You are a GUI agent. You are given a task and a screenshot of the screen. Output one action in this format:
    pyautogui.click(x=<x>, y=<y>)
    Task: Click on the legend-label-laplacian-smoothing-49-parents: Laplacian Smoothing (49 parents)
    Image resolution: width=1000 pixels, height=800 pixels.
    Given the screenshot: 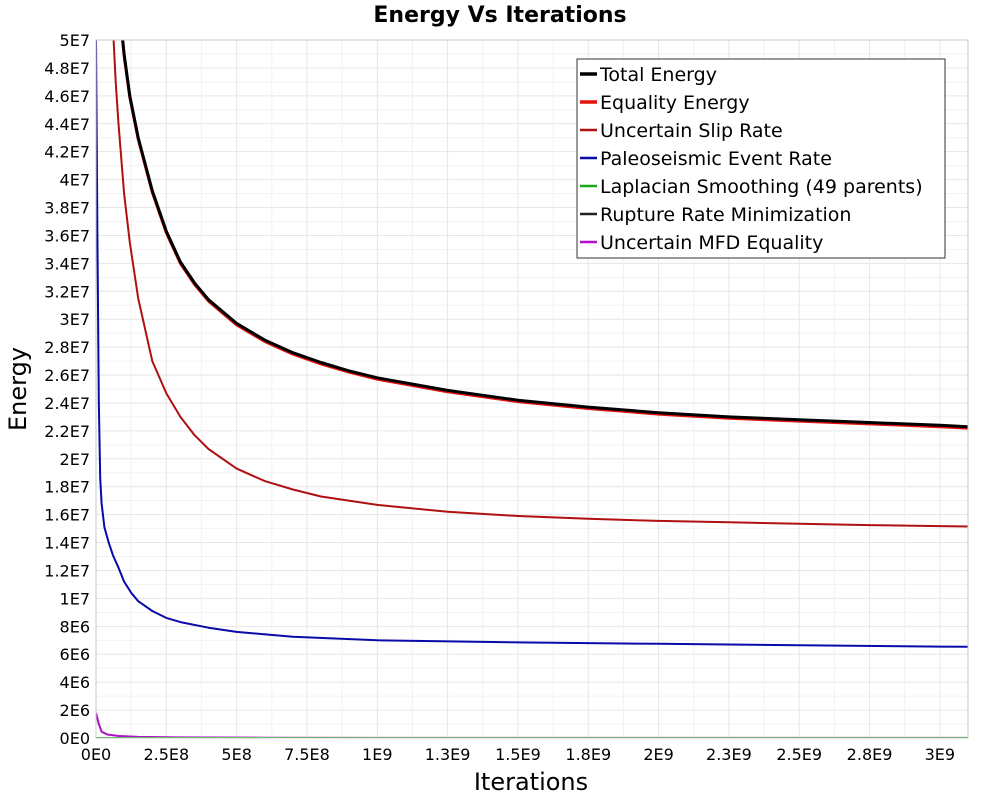 What is the action you would take?
    pyautogui.click(x=761, y=187)
    